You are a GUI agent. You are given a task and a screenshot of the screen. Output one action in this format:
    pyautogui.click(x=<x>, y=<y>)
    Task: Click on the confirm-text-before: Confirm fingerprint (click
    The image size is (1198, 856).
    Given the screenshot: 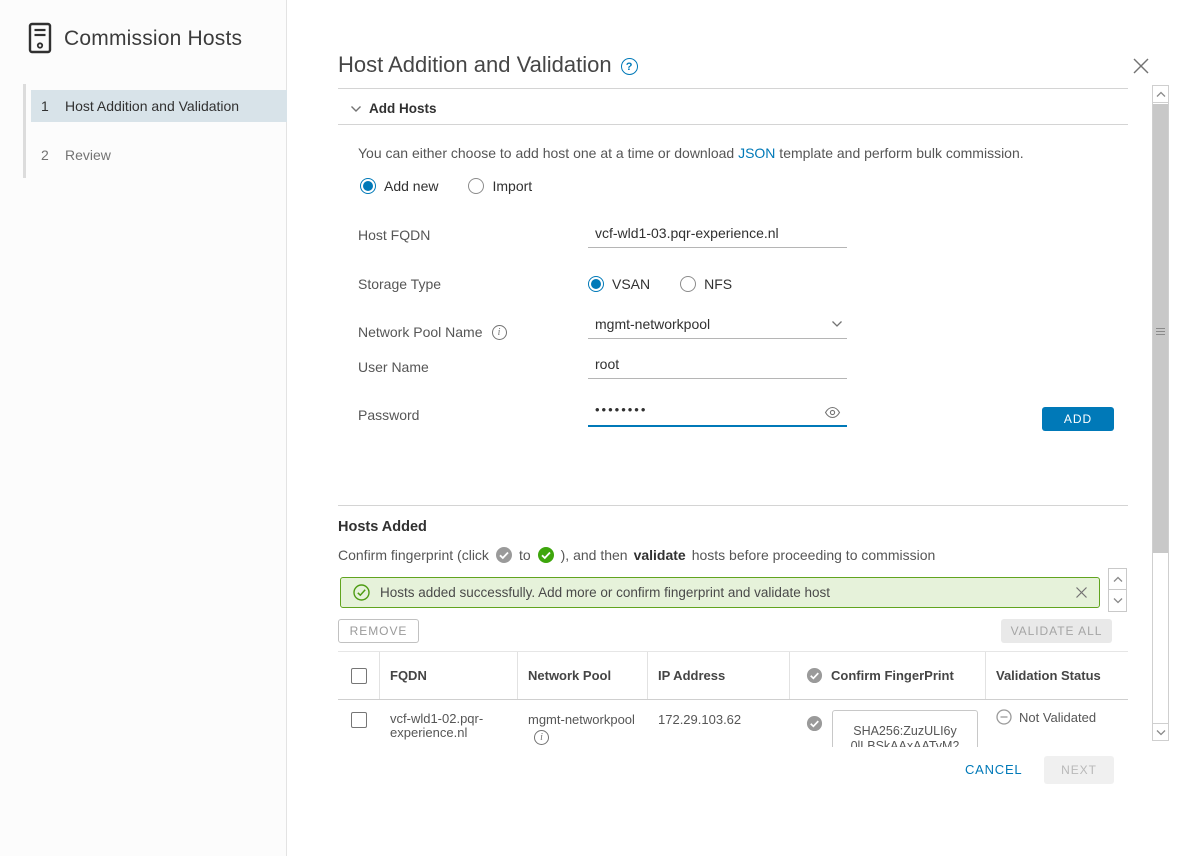 What is the action you would take?
    pyautogui.click(x=413, y=555)
    